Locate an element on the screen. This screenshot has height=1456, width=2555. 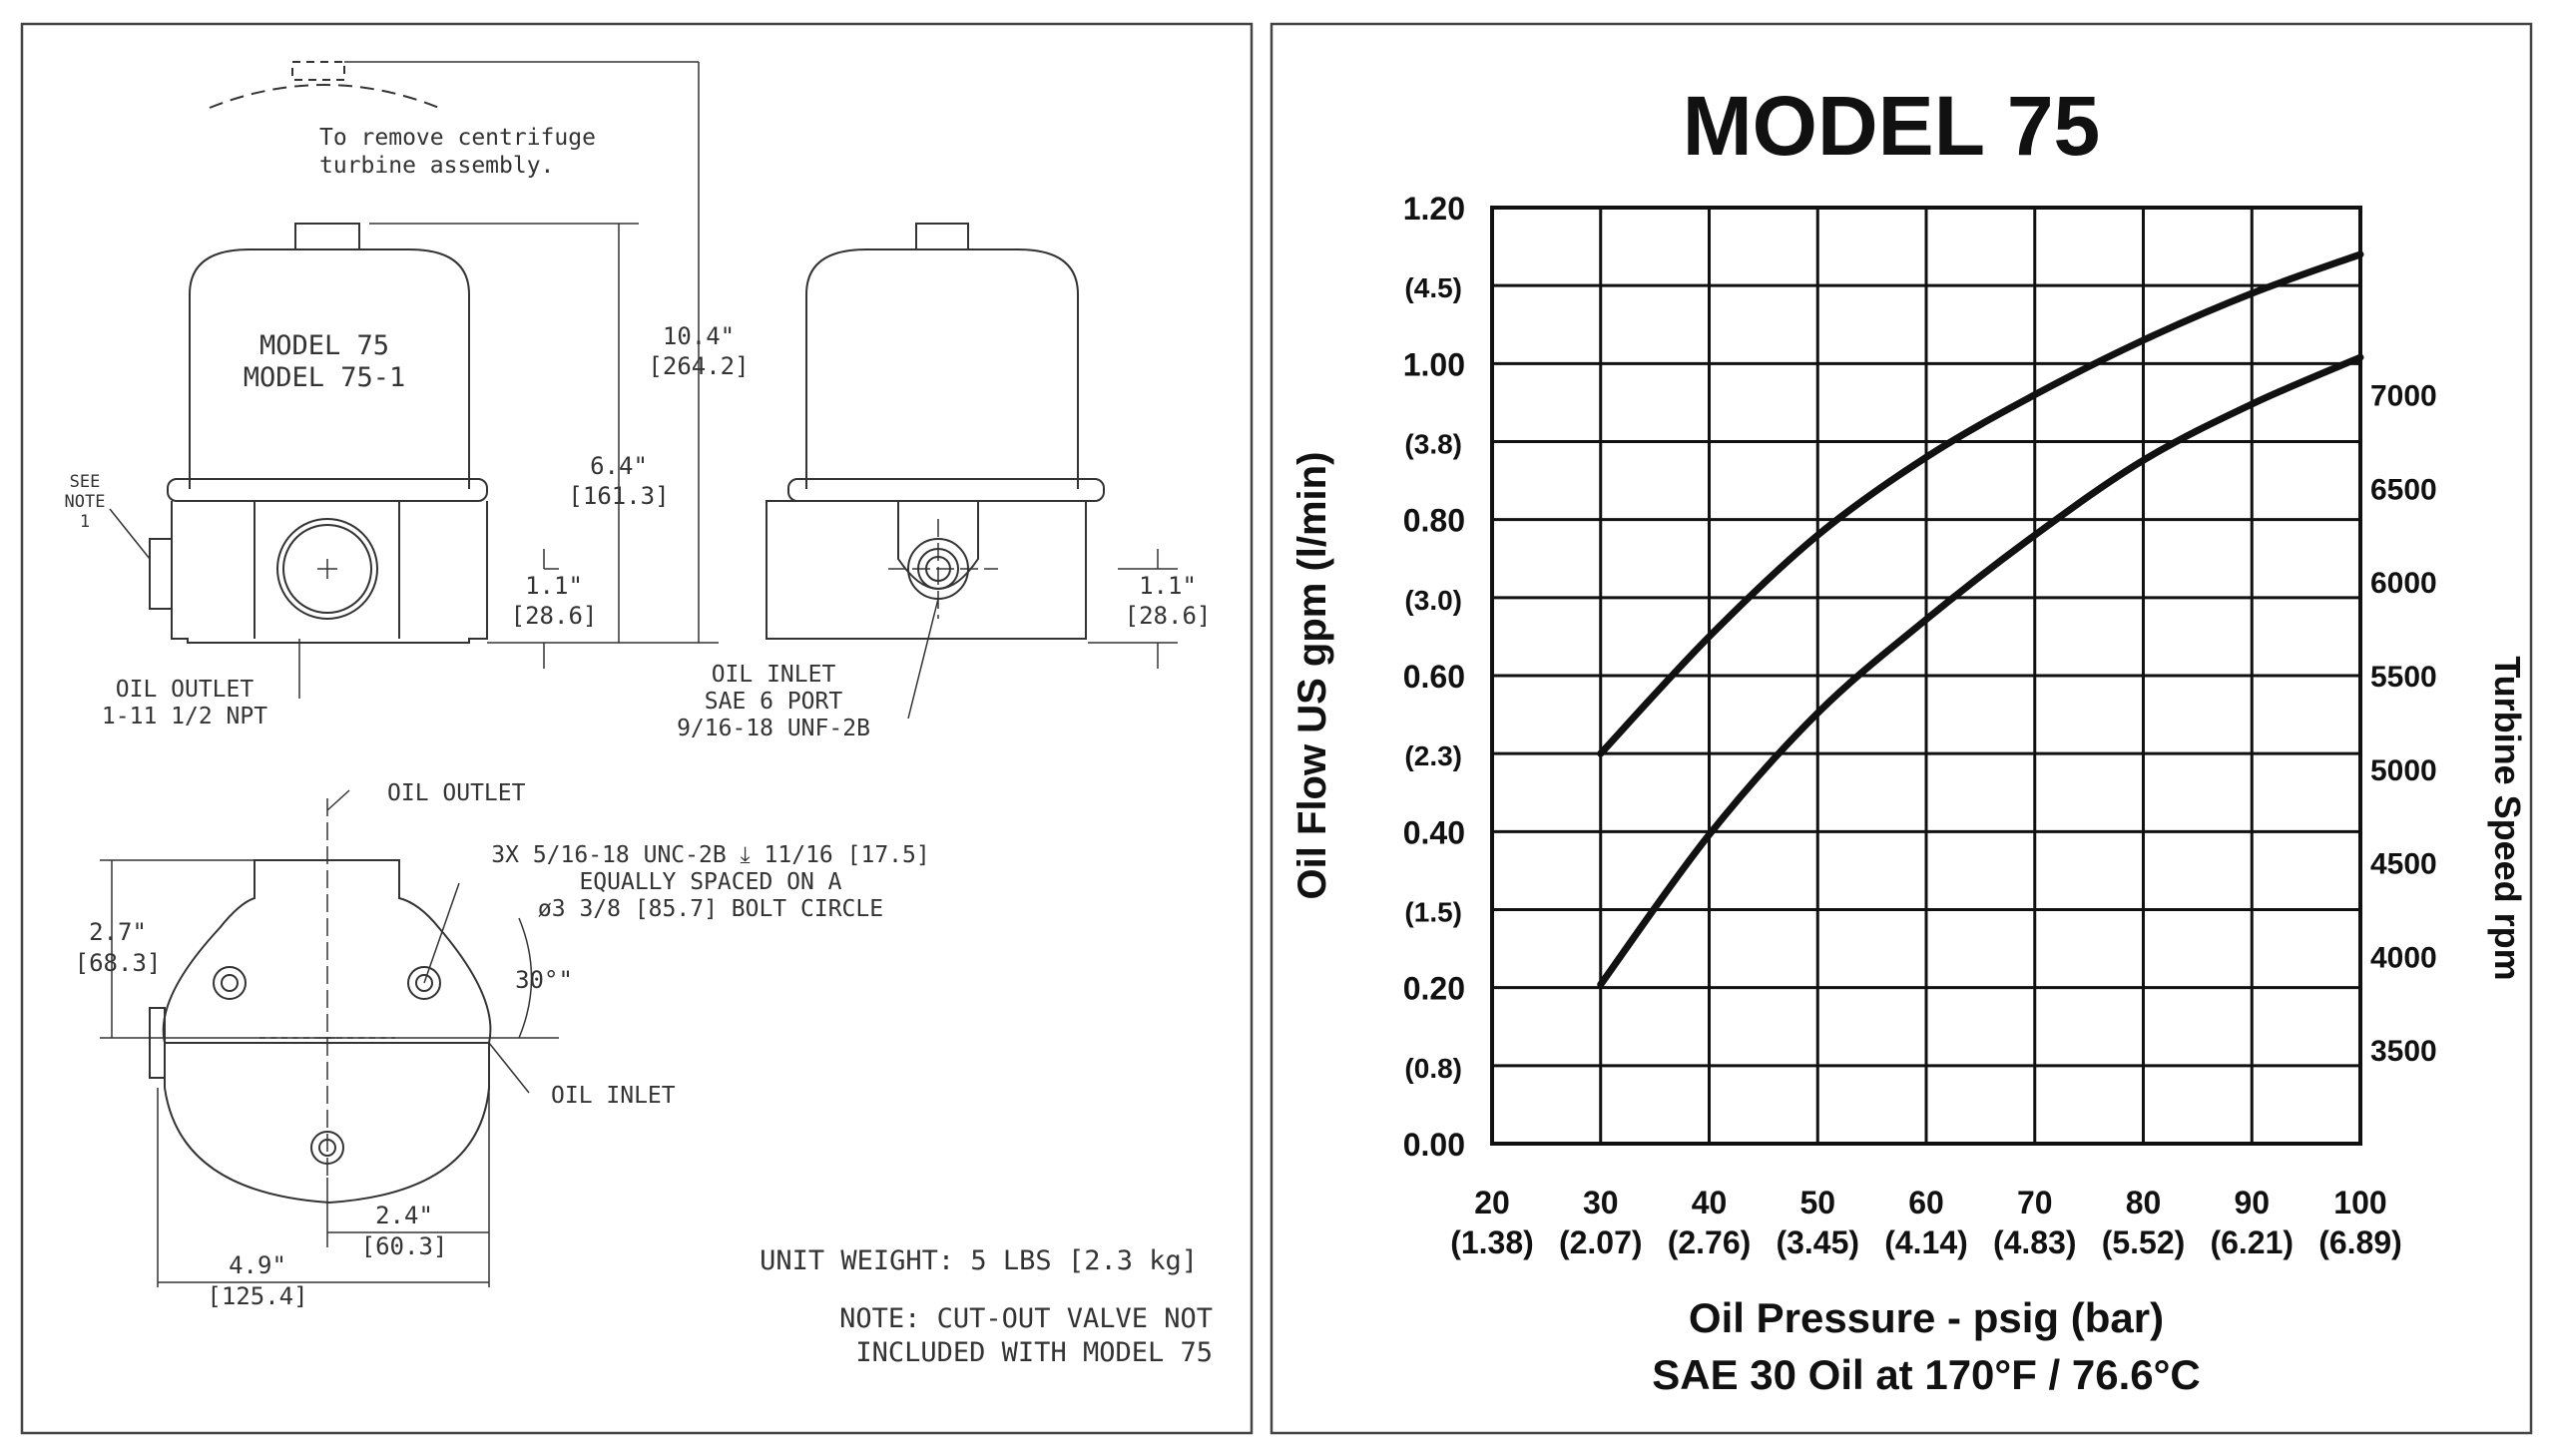
x-tick-label: 30 is located at coordinates (1601, 1202).